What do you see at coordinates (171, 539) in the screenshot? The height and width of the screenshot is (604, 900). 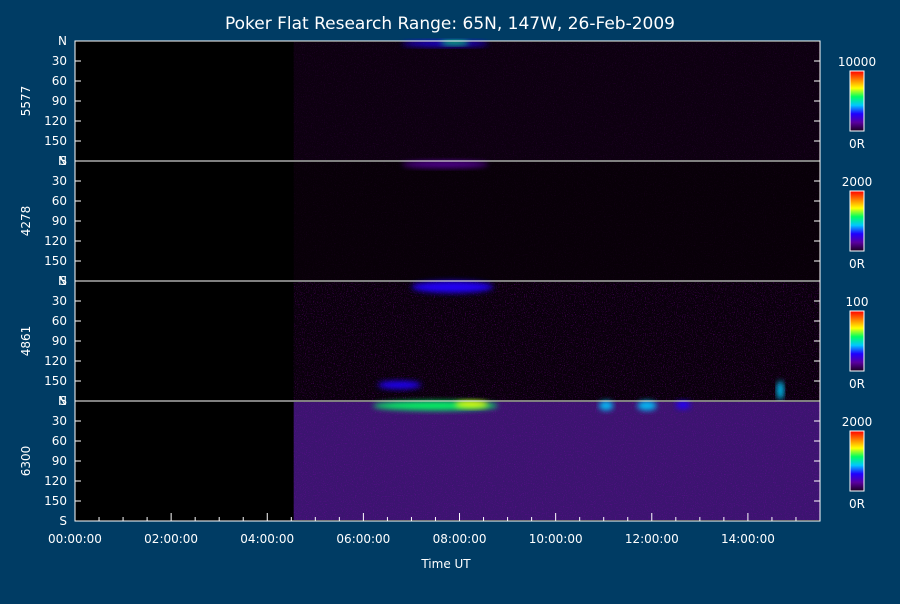 I see `x-tick-label: 02:00:00` at bounding box center [171, 539].